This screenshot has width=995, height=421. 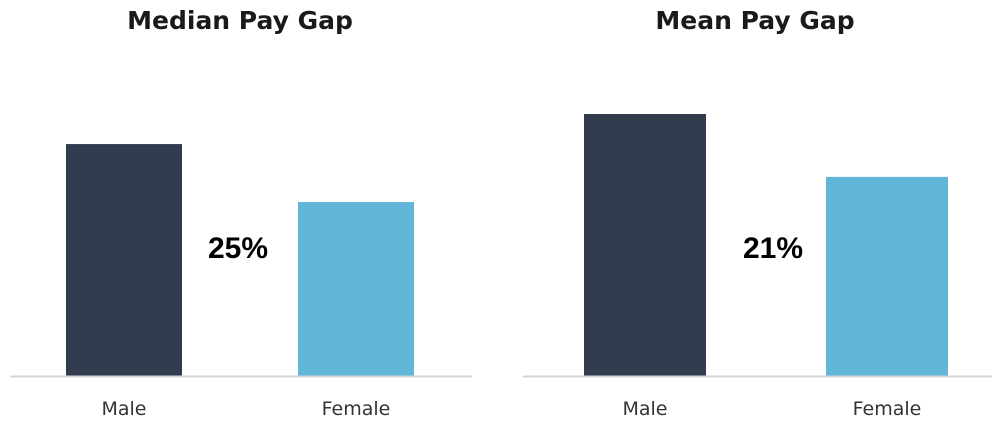 I want to click on chart-title: Median Pay Gap, so click(x=240, y=20).